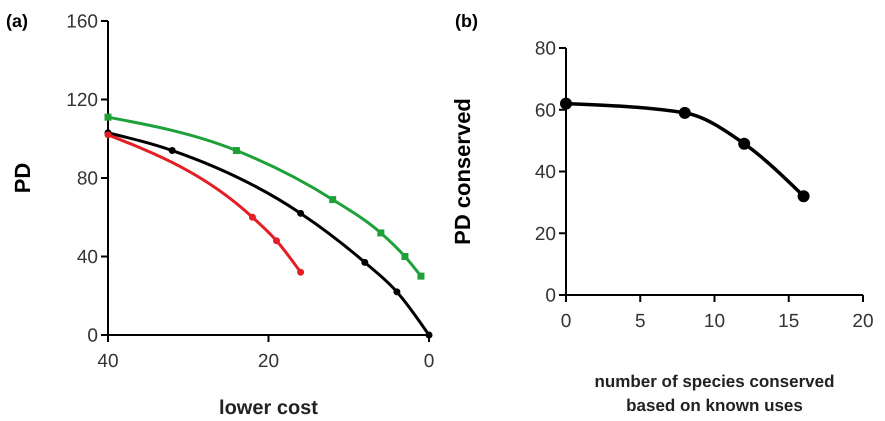 This screenshot has width=885, height=421. I want to click on y-axis-title: PD, so click(22, 178).